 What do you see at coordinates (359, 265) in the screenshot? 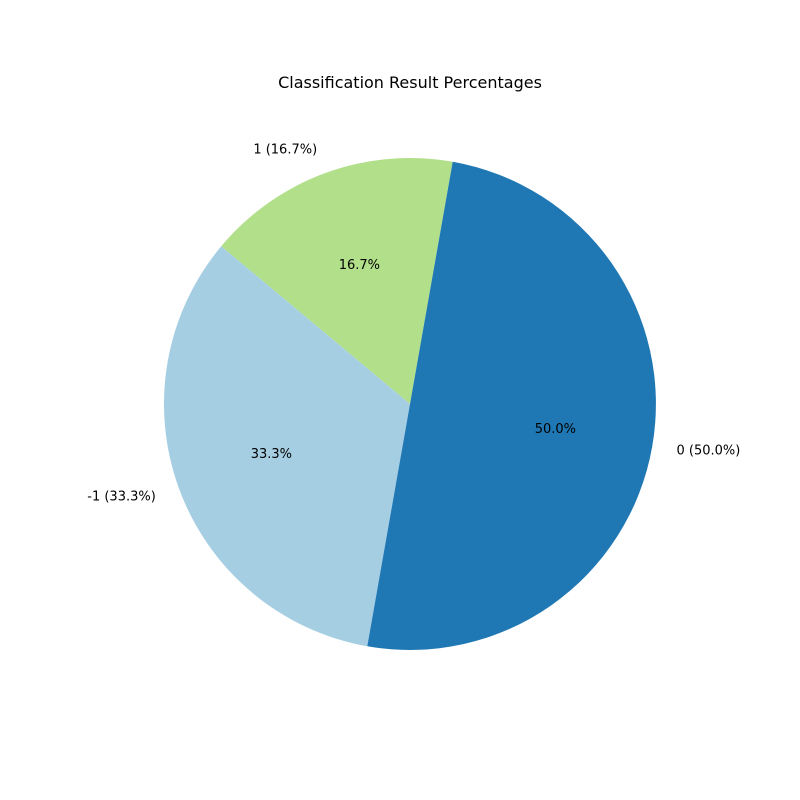
I see `slice-percent-0: 16.7%` at bounding box center [359, 265].